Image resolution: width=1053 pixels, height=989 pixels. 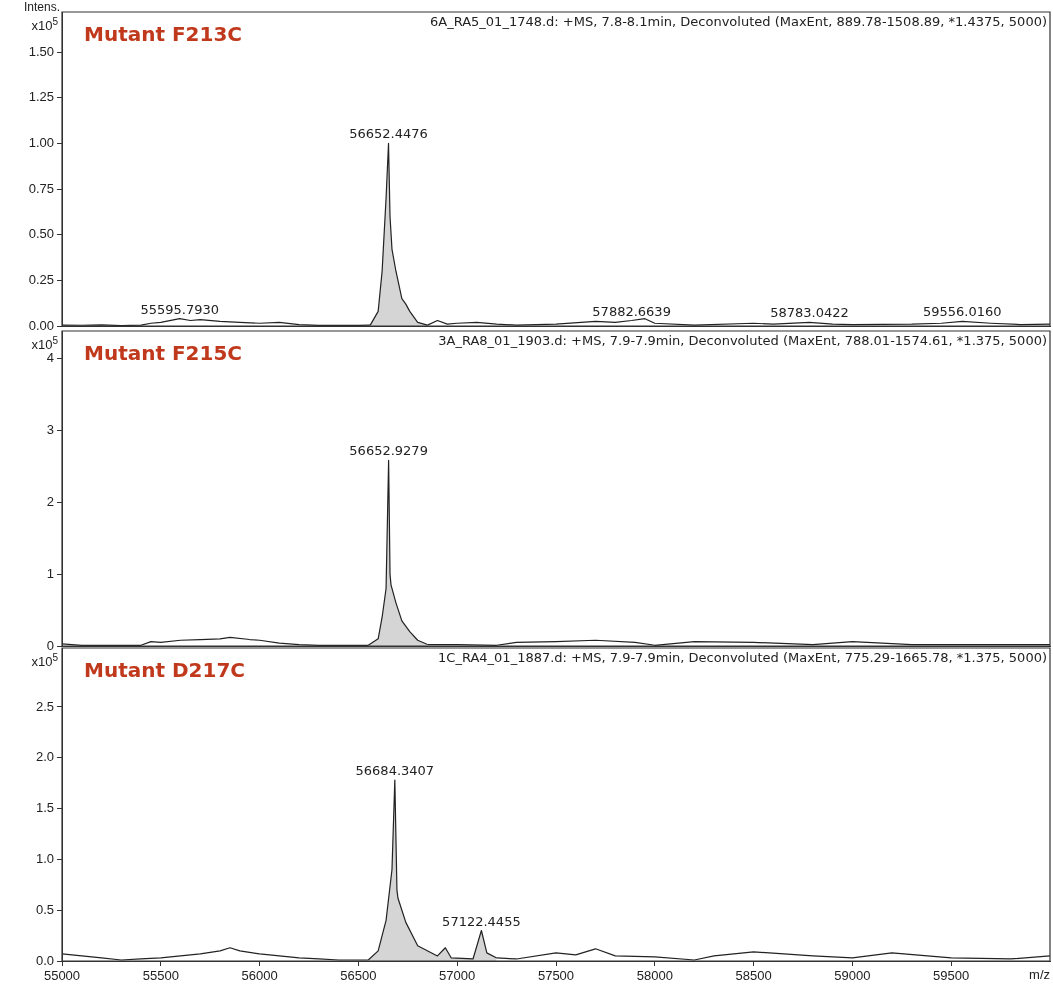 What do you see at coordinates (742, 340) in the screenshot?
I see `chart-subtitle: 3A_RA8_01_1903.d: +MS, 7.9-7.9min, Deconvoluted (MaxEnt, 788.01-1574.61, *1.375, 5000)` at bounding box center [742, 340].